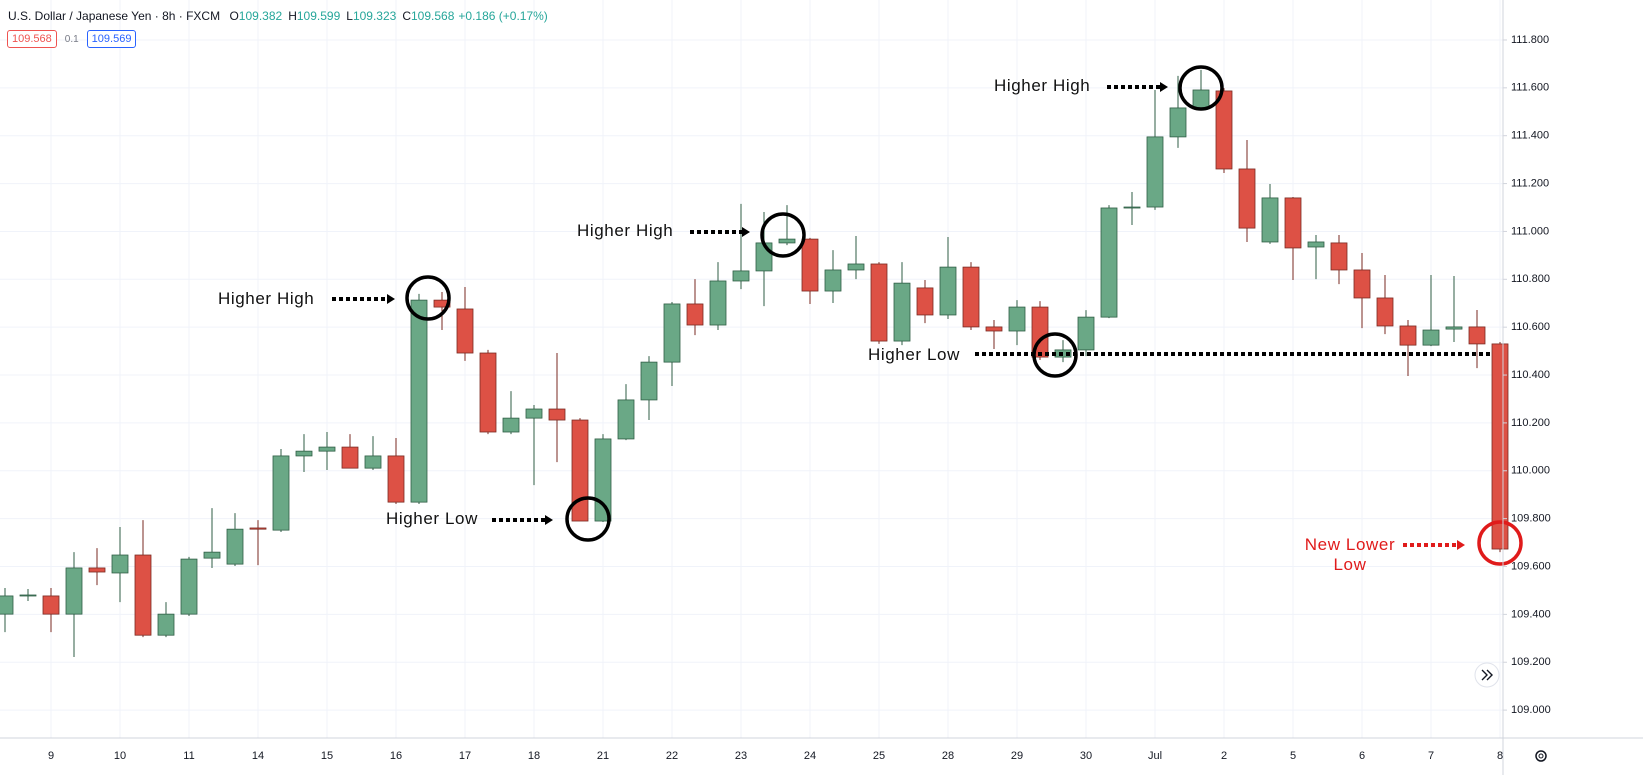 The image size is (1643, 775). Describe the element at coordinates (1531, 519) in the screenshot. I see `y-tick-label: 109.800` at that location.